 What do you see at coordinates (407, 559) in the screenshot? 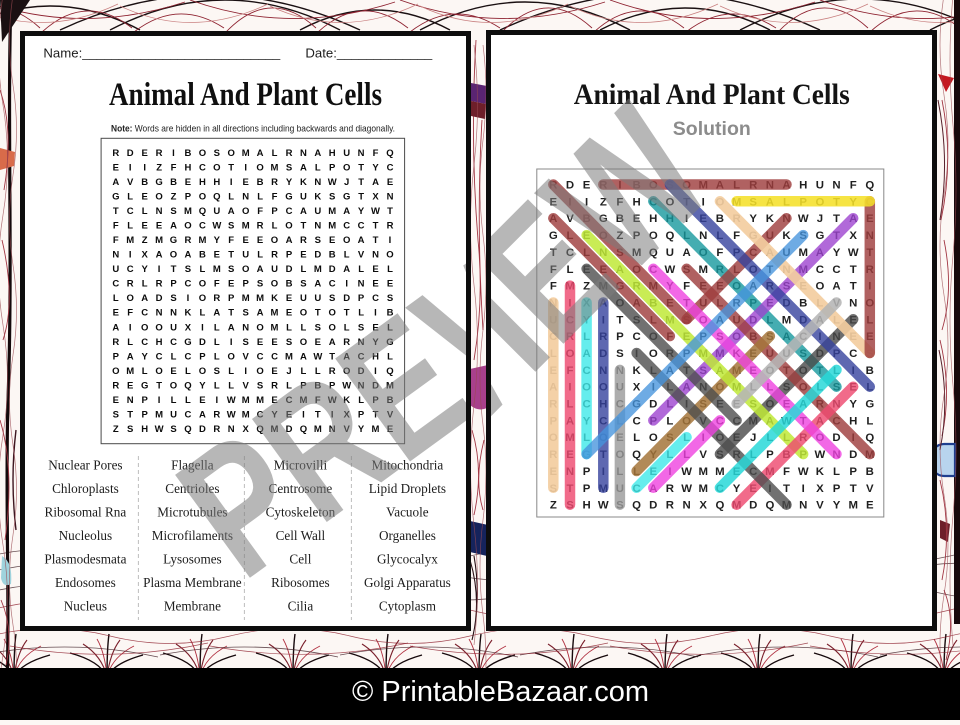
I see `svg-text: Glycocalyx` at bounding box center [407, 559].